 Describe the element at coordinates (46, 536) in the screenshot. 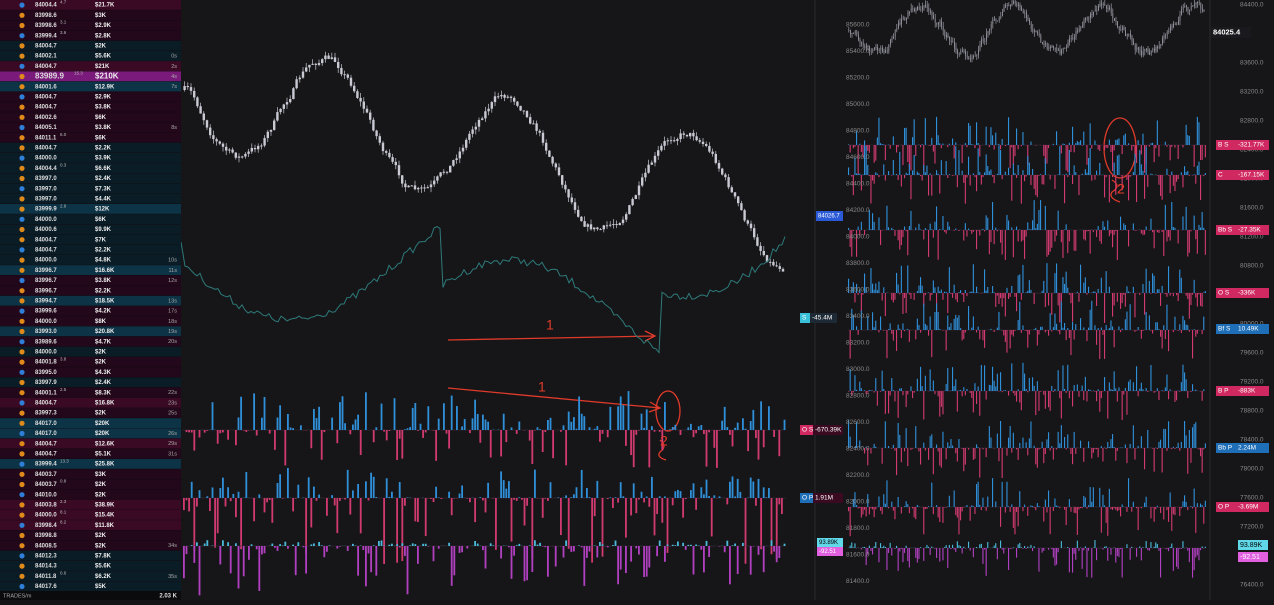

I see `trade-price: 83998.8` at that location.